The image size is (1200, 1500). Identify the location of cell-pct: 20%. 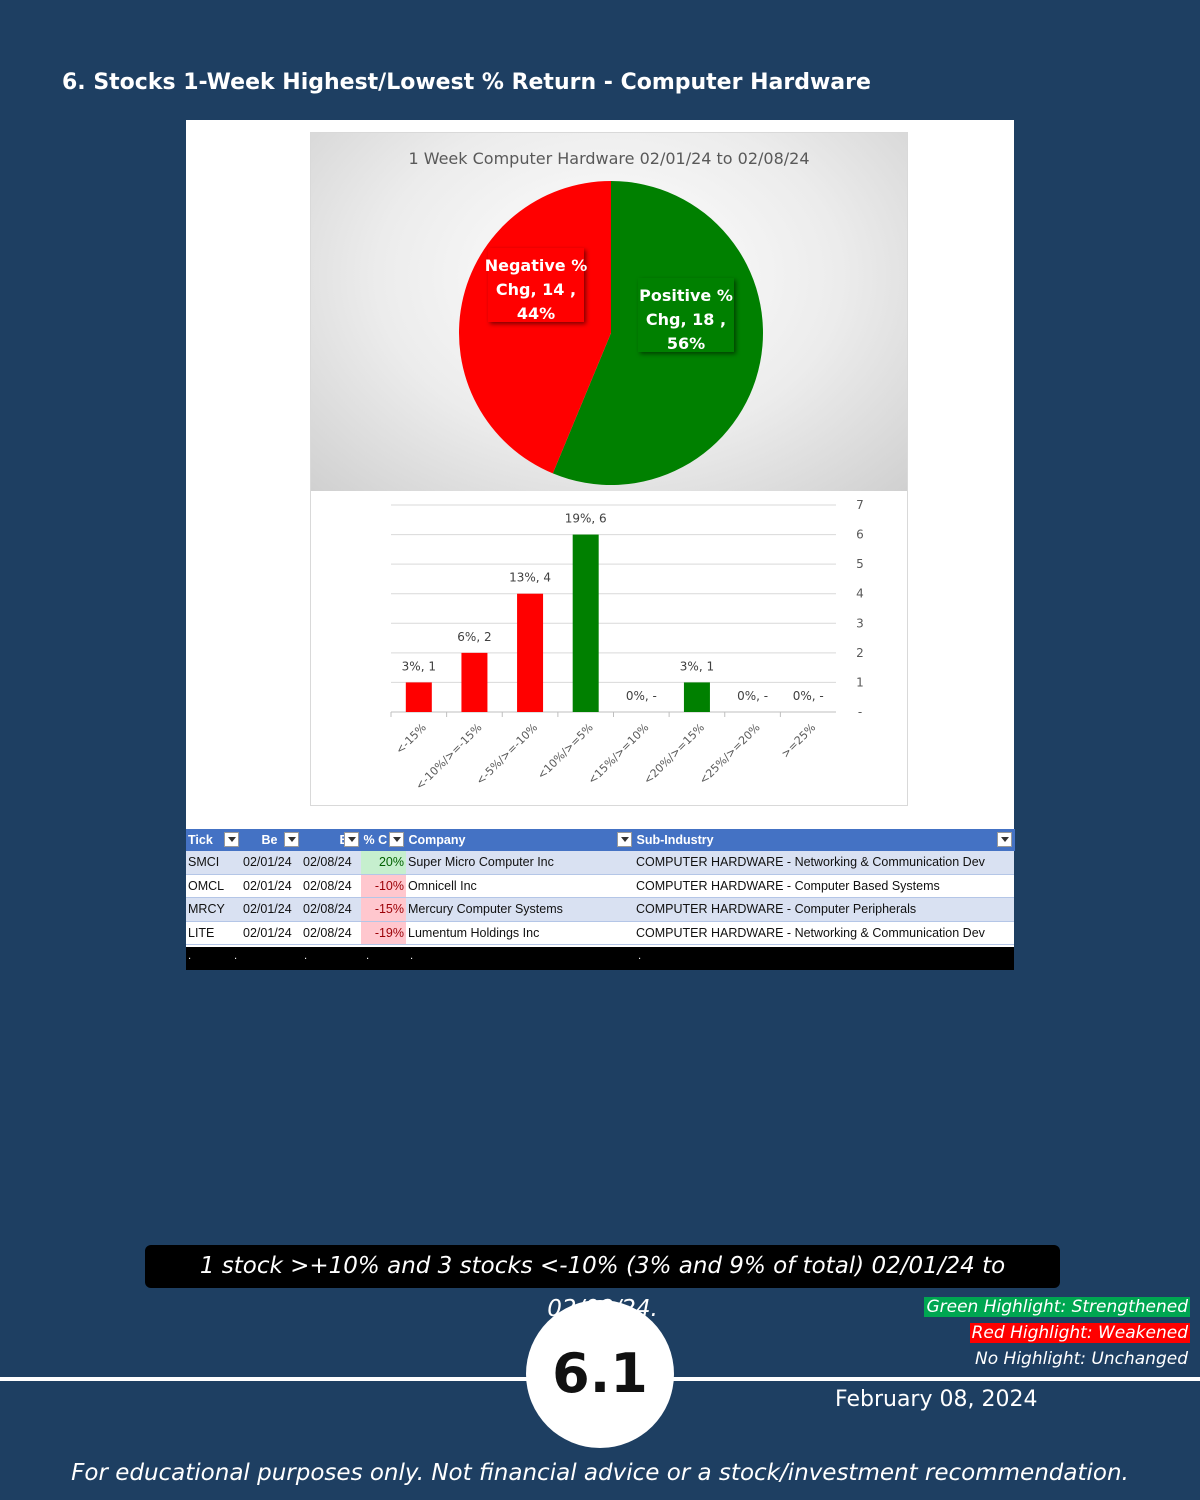
(383, 863).